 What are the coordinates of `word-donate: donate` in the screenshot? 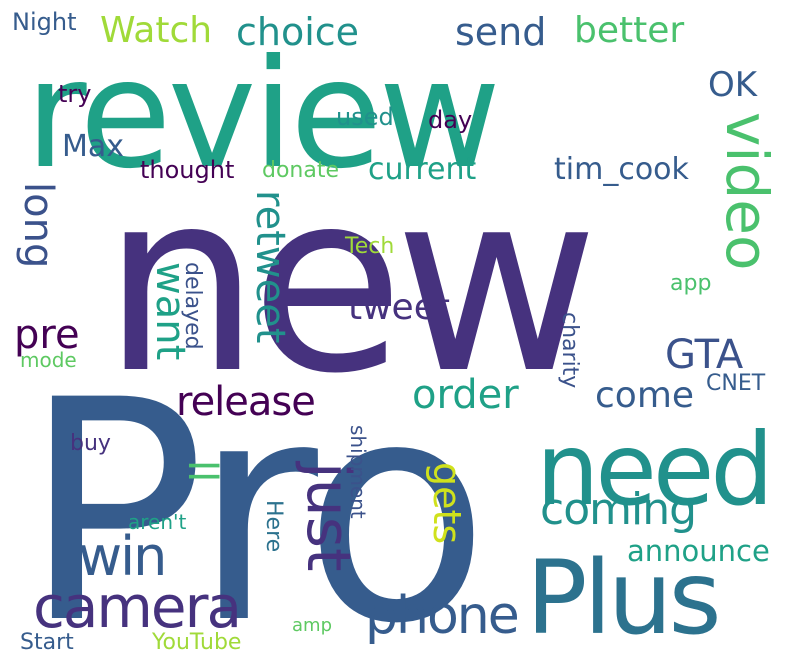 It's located at (301, 170).